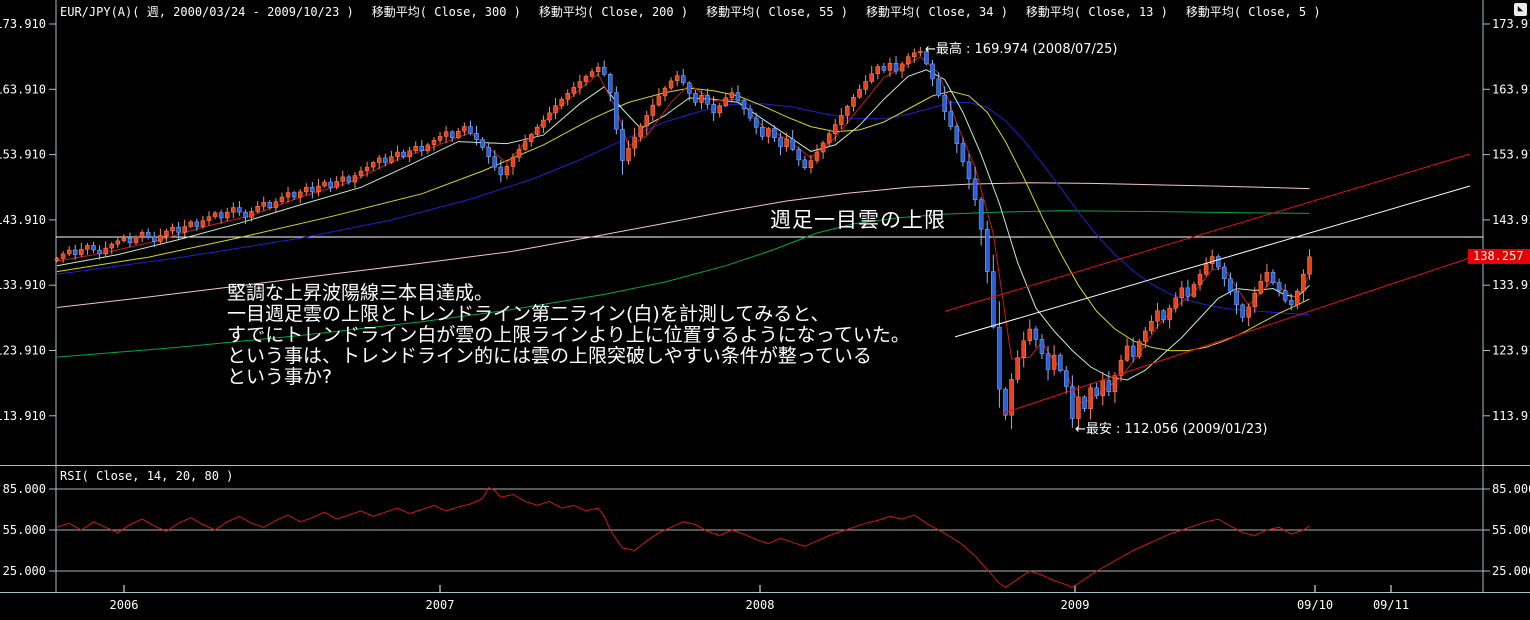 The height and width of the screenshot is (620, 1530). I want to click on time-axis-label: 2009, so click(1075, 605).